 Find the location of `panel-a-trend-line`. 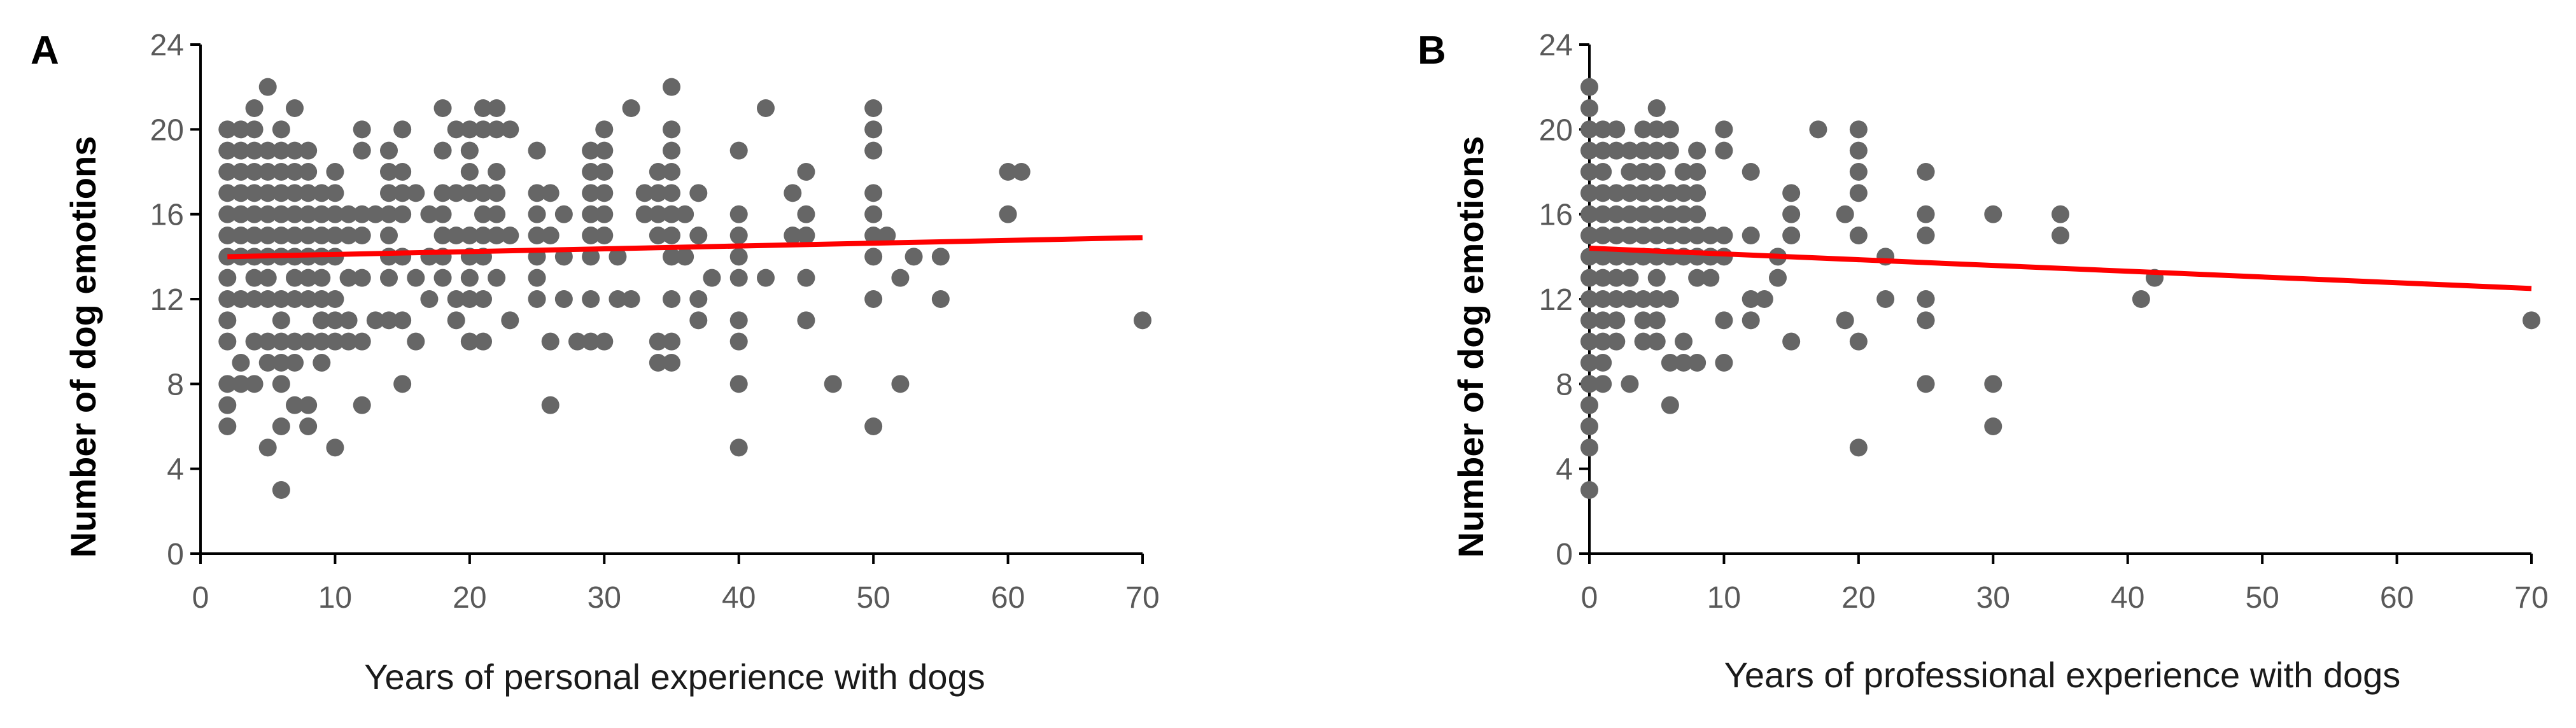

panel-a-trend-line is located at coordinates (685, 247).